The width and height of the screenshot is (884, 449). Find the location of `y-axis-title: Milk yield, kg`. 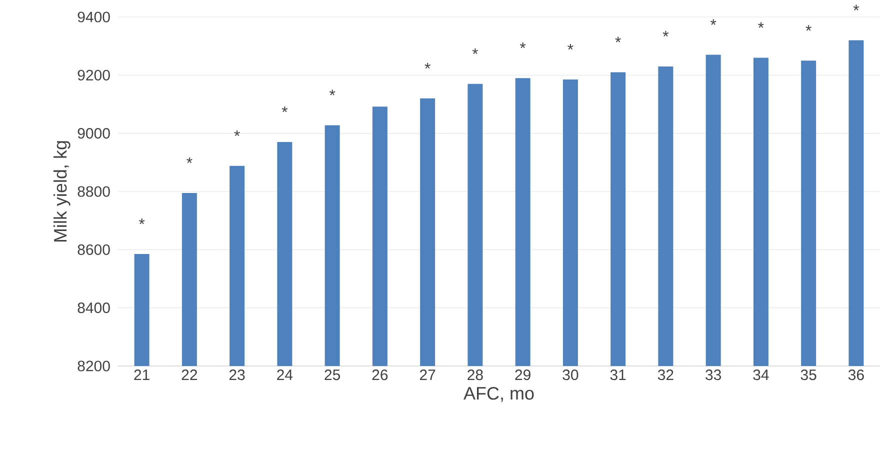

y-axis-title: Milk yield, kg is located at coordinates (61, 191).